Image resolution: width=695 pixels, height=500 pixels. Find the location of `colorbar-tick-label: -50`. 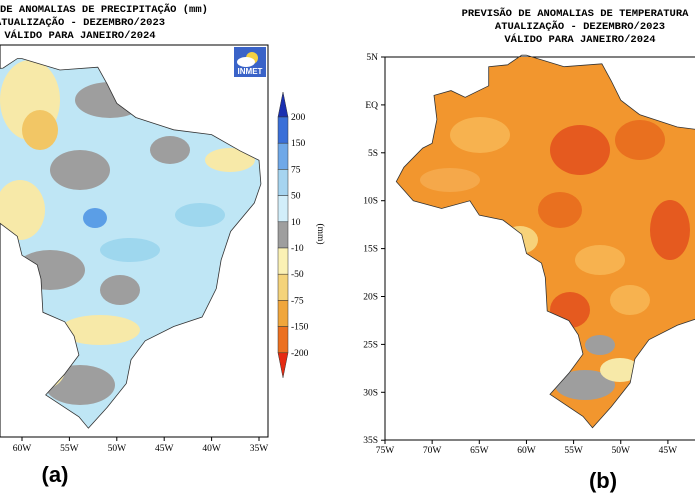

colorbar-tick-label: -50 is located at coordinates (297, 275).